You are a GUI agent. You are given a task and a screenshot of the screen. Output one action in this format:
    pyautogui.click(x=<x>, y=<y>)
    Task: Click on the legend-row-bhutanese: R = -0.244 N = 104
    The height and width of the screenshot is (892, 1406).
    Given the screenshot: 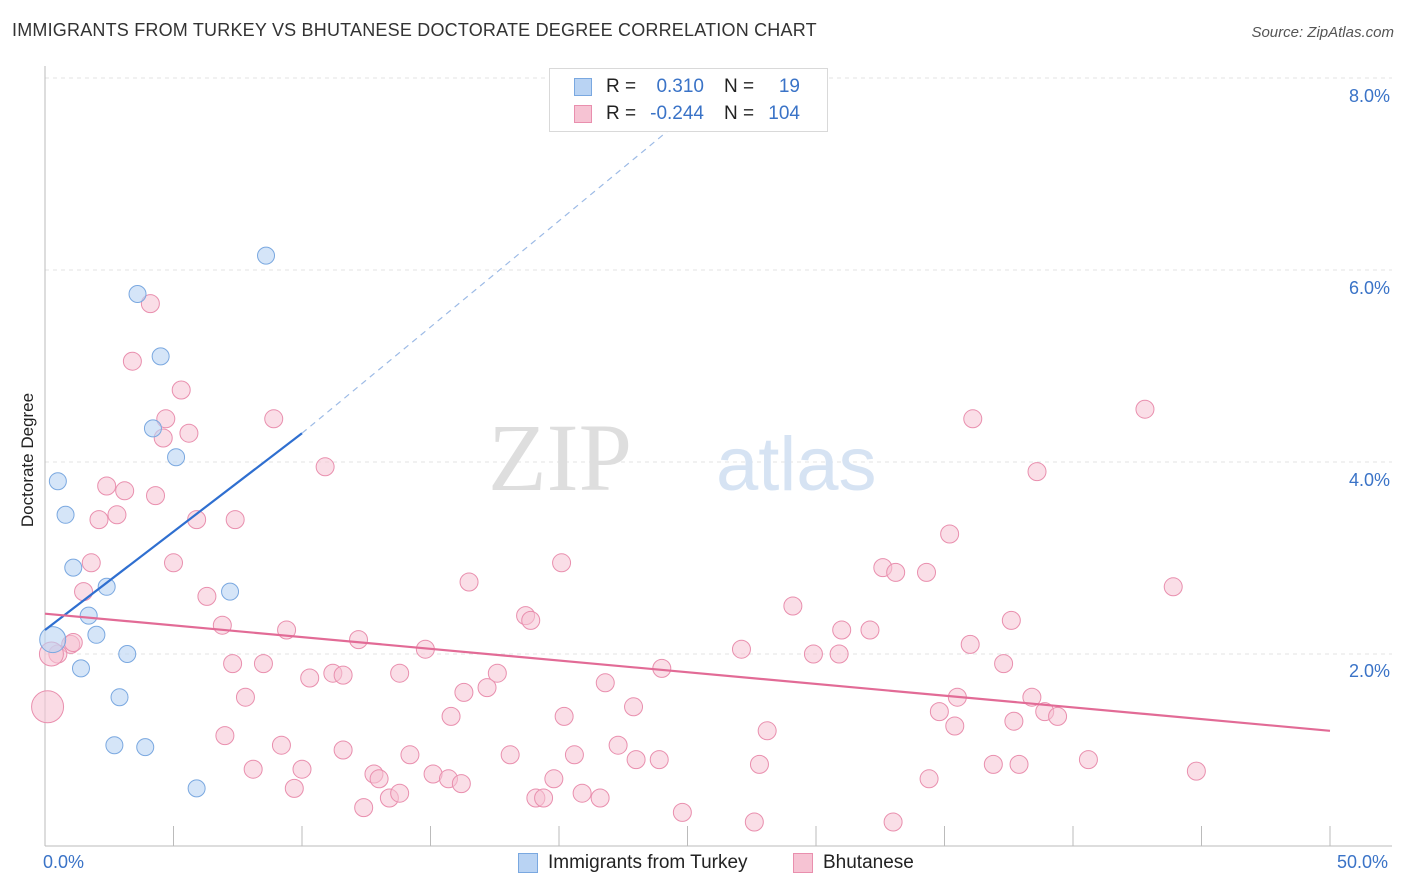 What is the action you would take?
    pyautogui.click(x=687, y=114)
    